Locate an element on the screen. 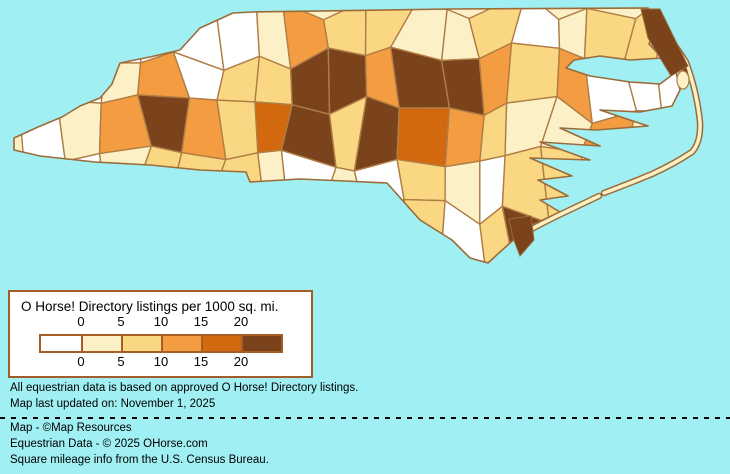 This screenshot has width=730, height=474. legend-color-scale is located at coordinates (161, 343).